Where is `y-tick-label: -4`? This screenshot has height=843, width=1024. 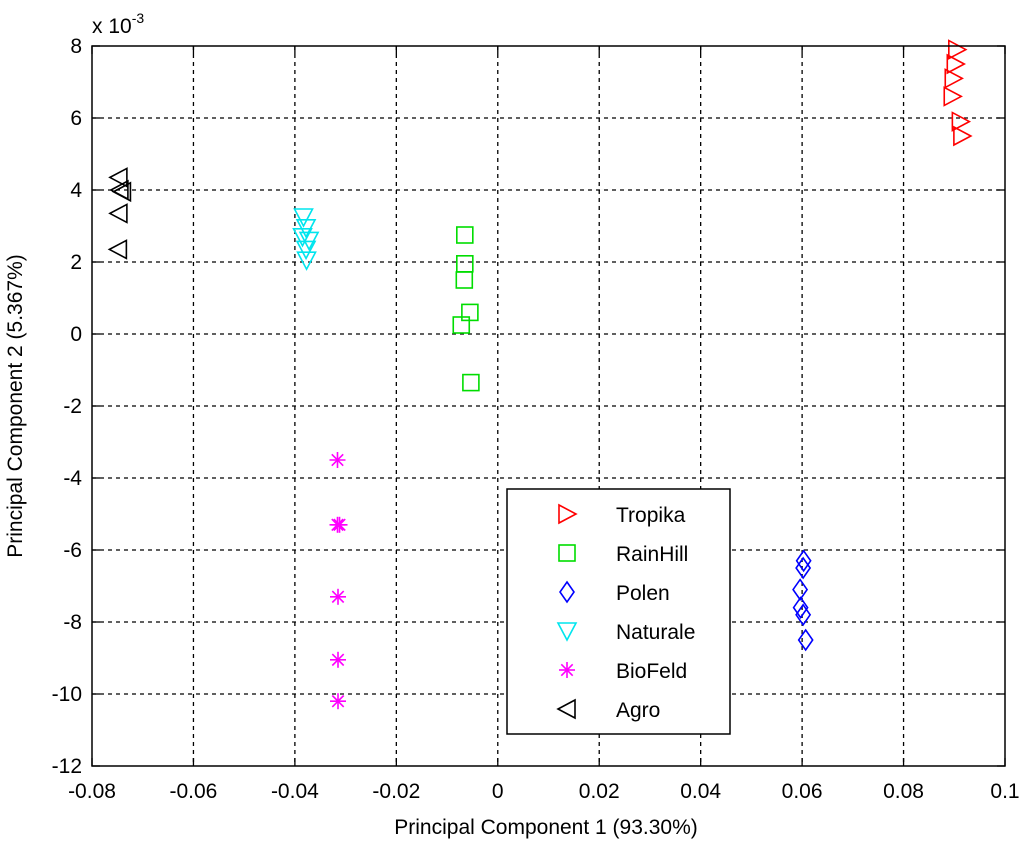
y-tick-label: -4 is located at coordinates (72, 478).